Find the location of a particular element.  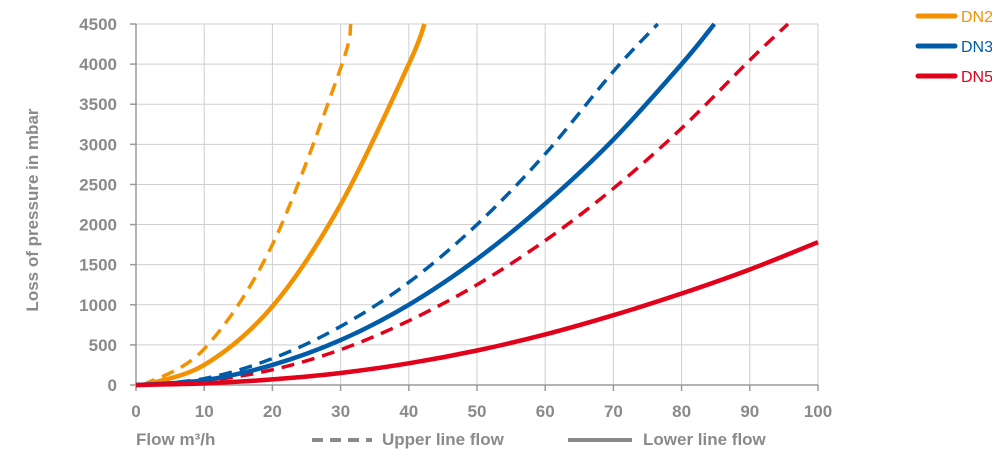

x-tick-label: 50 is located at coordinates (477, 411).